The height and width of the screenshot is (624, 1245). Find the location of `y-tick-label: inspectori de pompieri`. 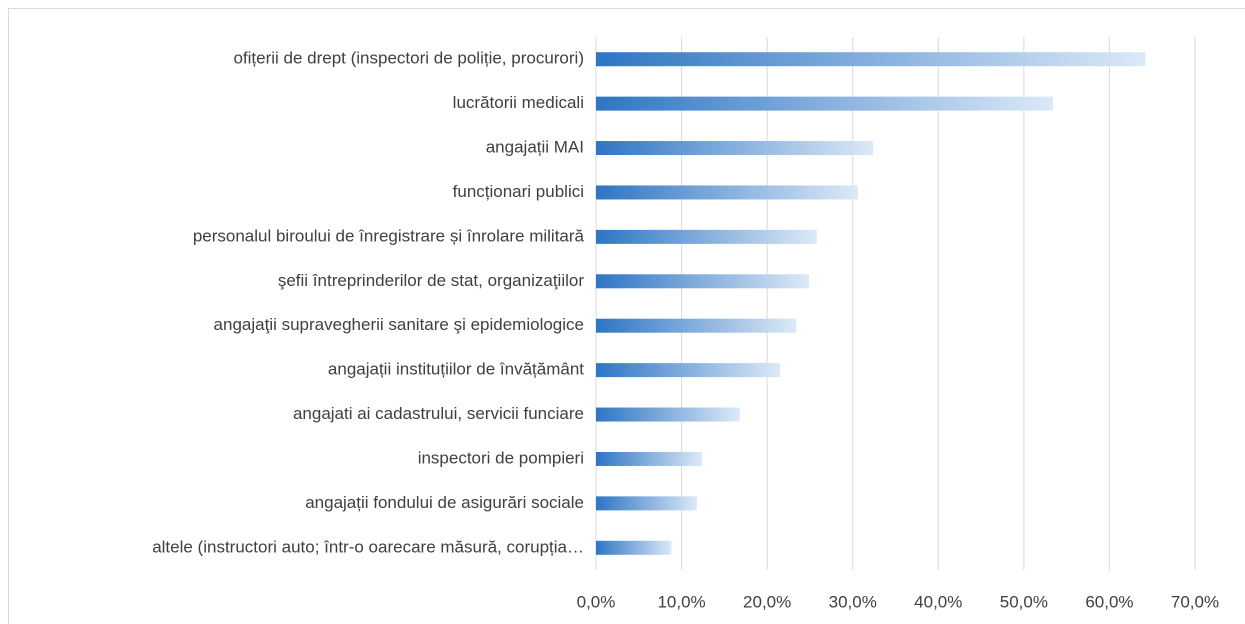

y-tick-label: inspectori de pompieri is located at coordinates (501, 457).